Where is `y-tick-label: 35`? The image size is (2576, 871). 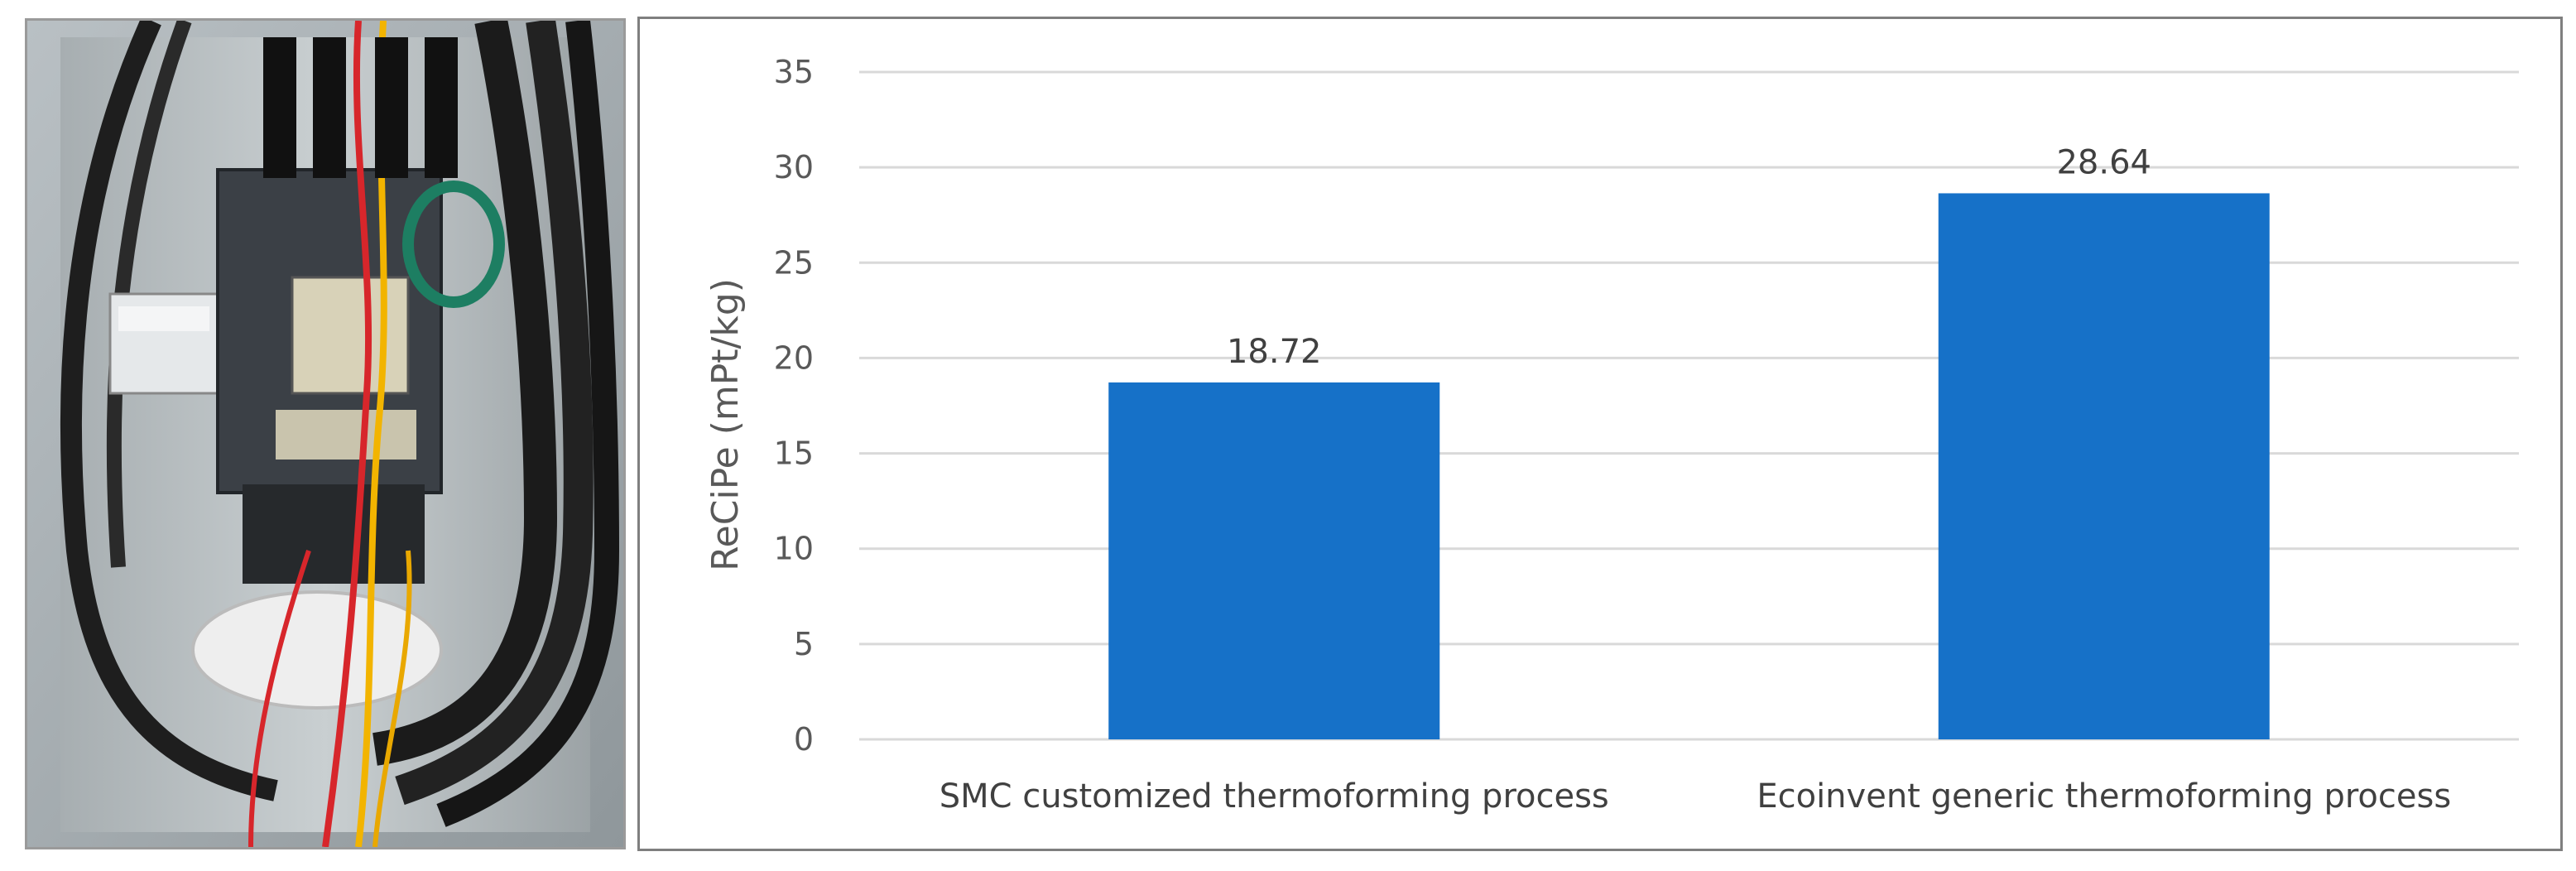 y-tick-label: 35 is located at coordinates (794, 72).